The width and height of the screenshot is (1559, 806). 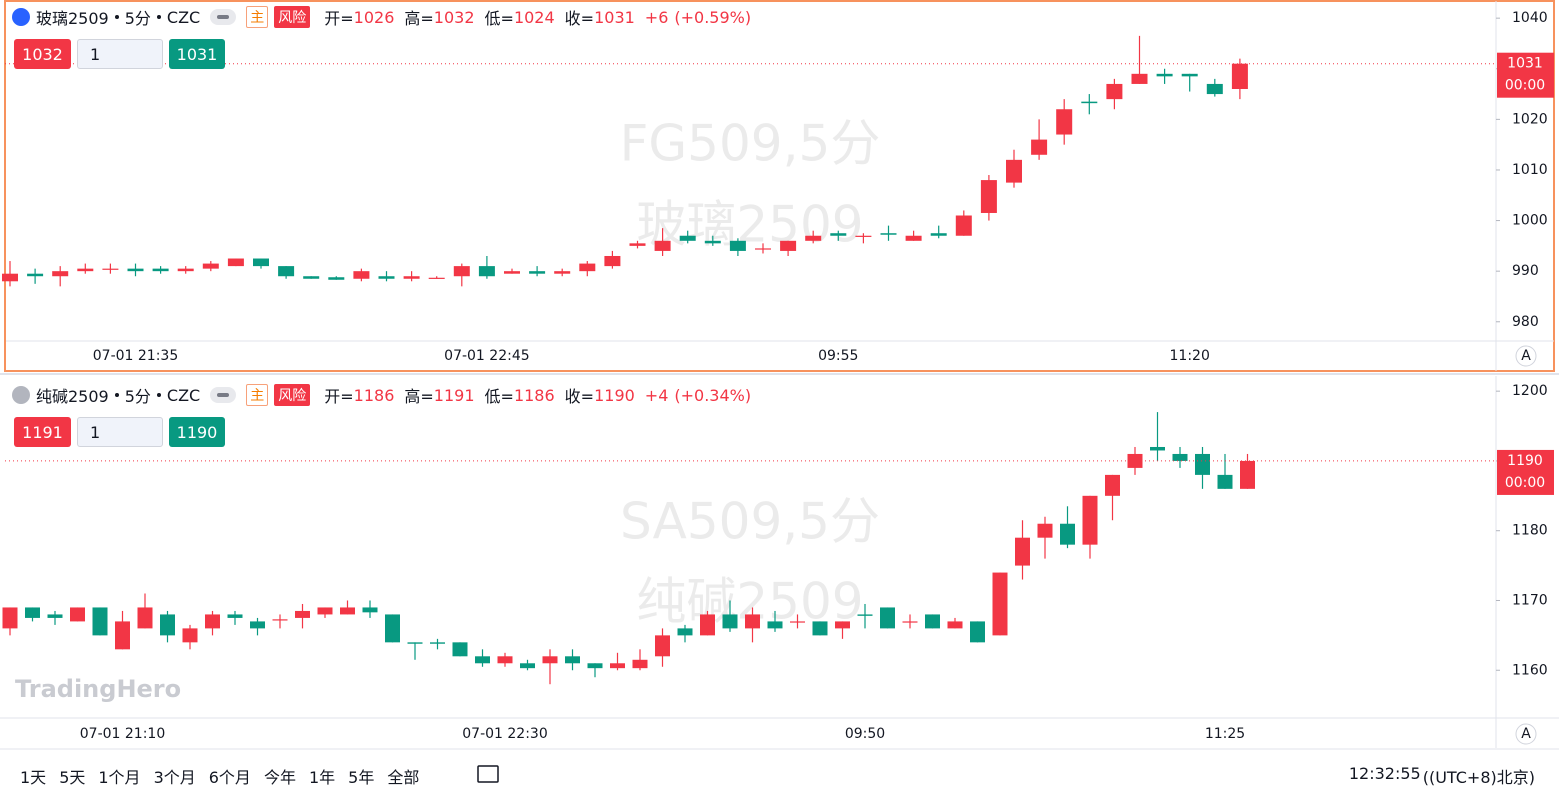 What do you see at coordinates (534, 17) in the screenshot?
I see `ohlc-value: 1024` at bounding box center [534, 17].